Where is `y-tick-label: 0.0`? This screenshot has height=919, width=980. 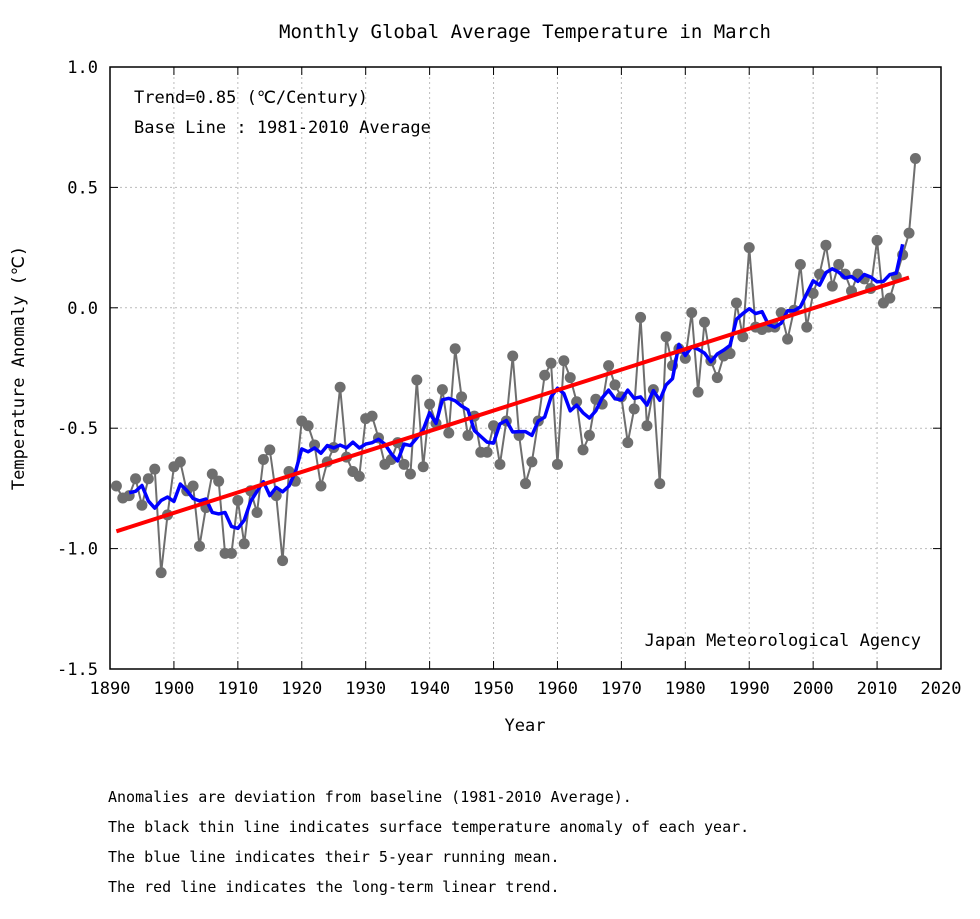 y-tick-label: 0.0 is located at coordinates (82, 309).